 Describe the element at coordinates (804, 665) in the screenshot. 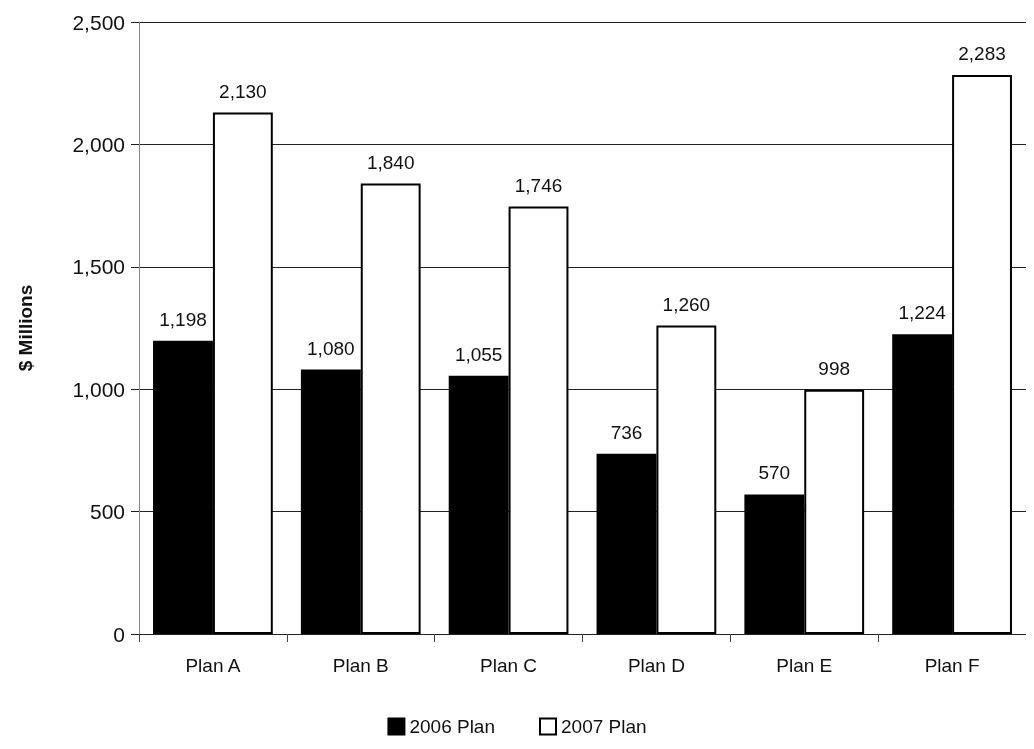

I see `x-tick-label: Plan E` at that location.